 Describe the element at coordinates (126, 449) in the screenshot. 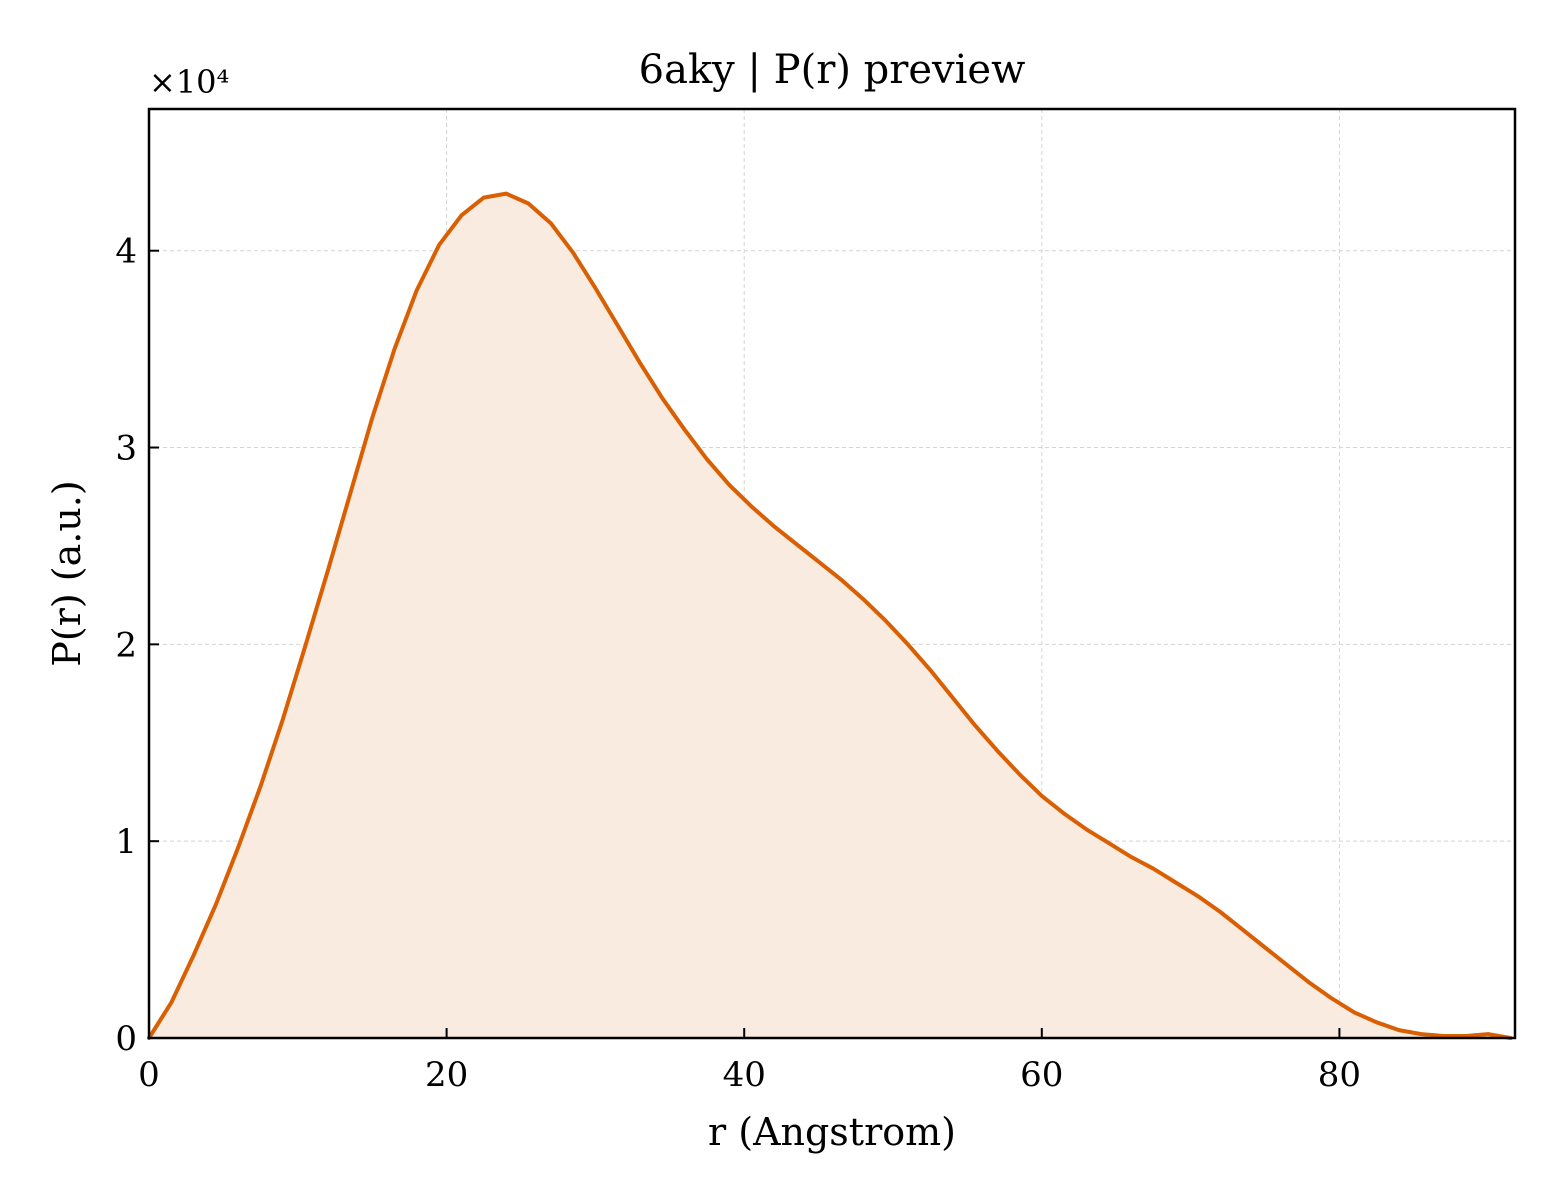

I see `y-tick-label: 3` at that location.